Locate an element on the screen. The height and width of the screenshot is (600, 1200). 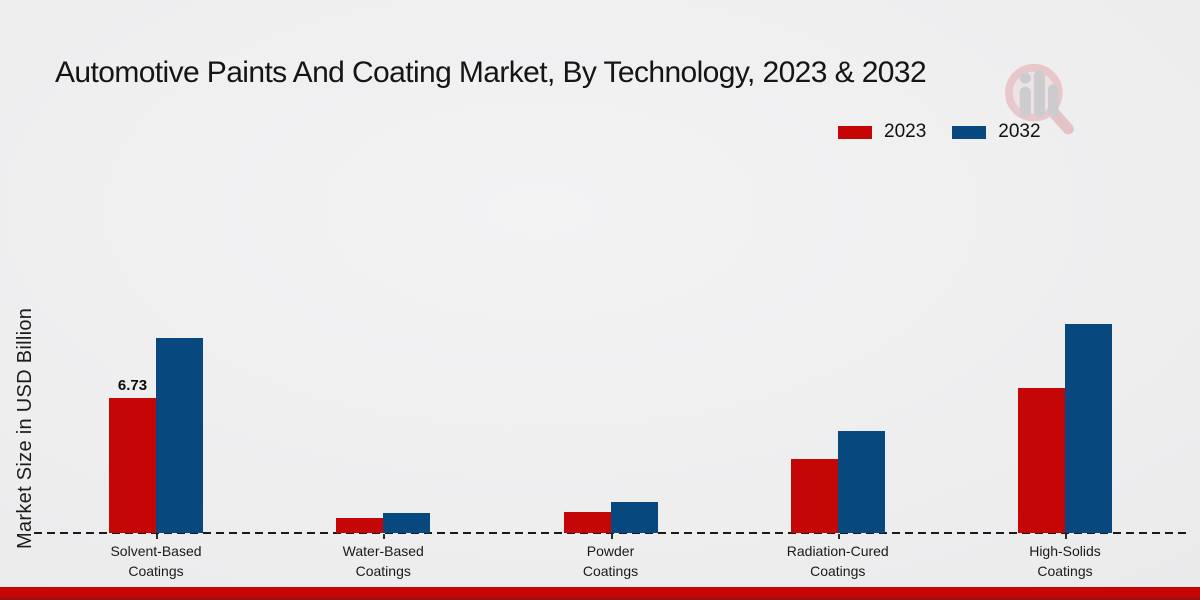
legend-label-2032: 2032 is located at coordinates (1019, 131).